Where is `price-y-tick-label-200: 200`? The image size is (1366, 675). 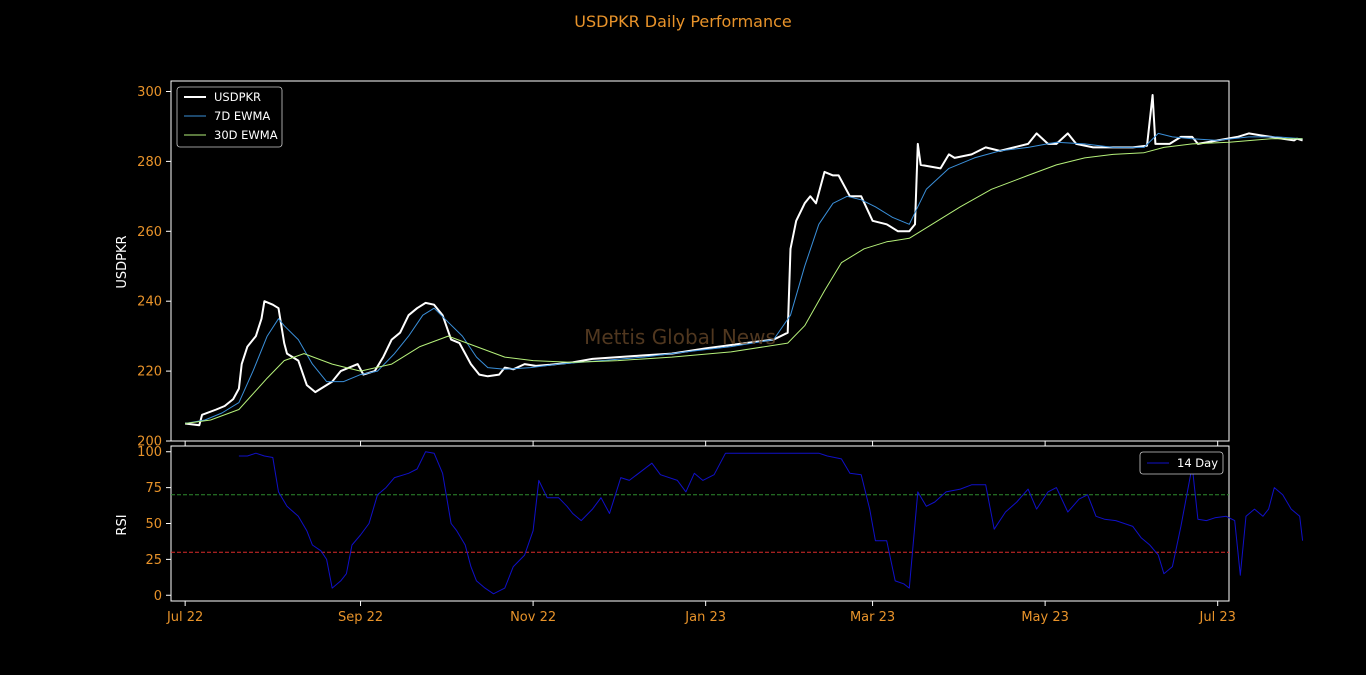
price-y-tick-label-200: 200 is located at coordinates (149, 442).